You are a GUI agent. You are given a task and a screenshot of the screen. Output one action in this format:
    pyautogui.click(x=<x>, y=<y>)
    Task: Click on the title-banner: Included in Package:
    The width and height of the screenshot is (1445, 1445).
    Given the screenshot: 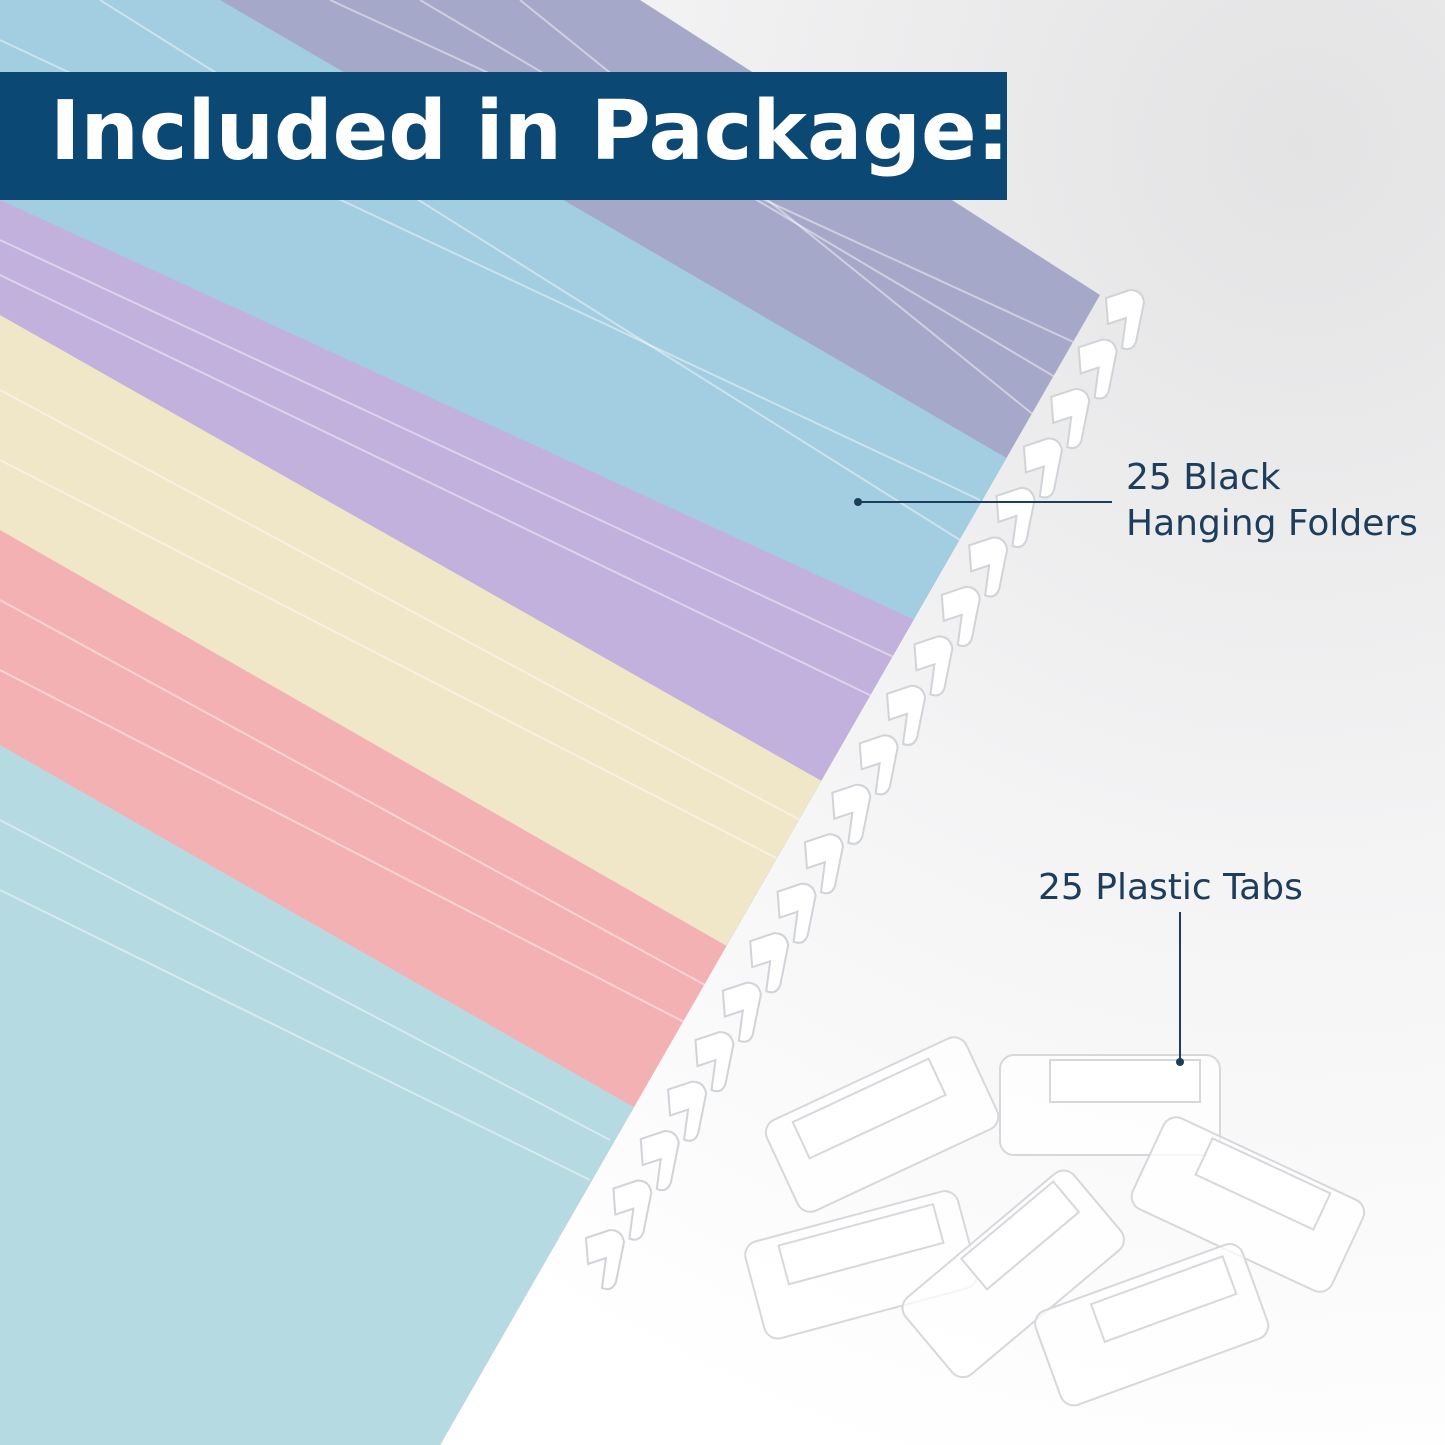 What is the action you would take?
    pyautogui.click(x=505, y=136)
    